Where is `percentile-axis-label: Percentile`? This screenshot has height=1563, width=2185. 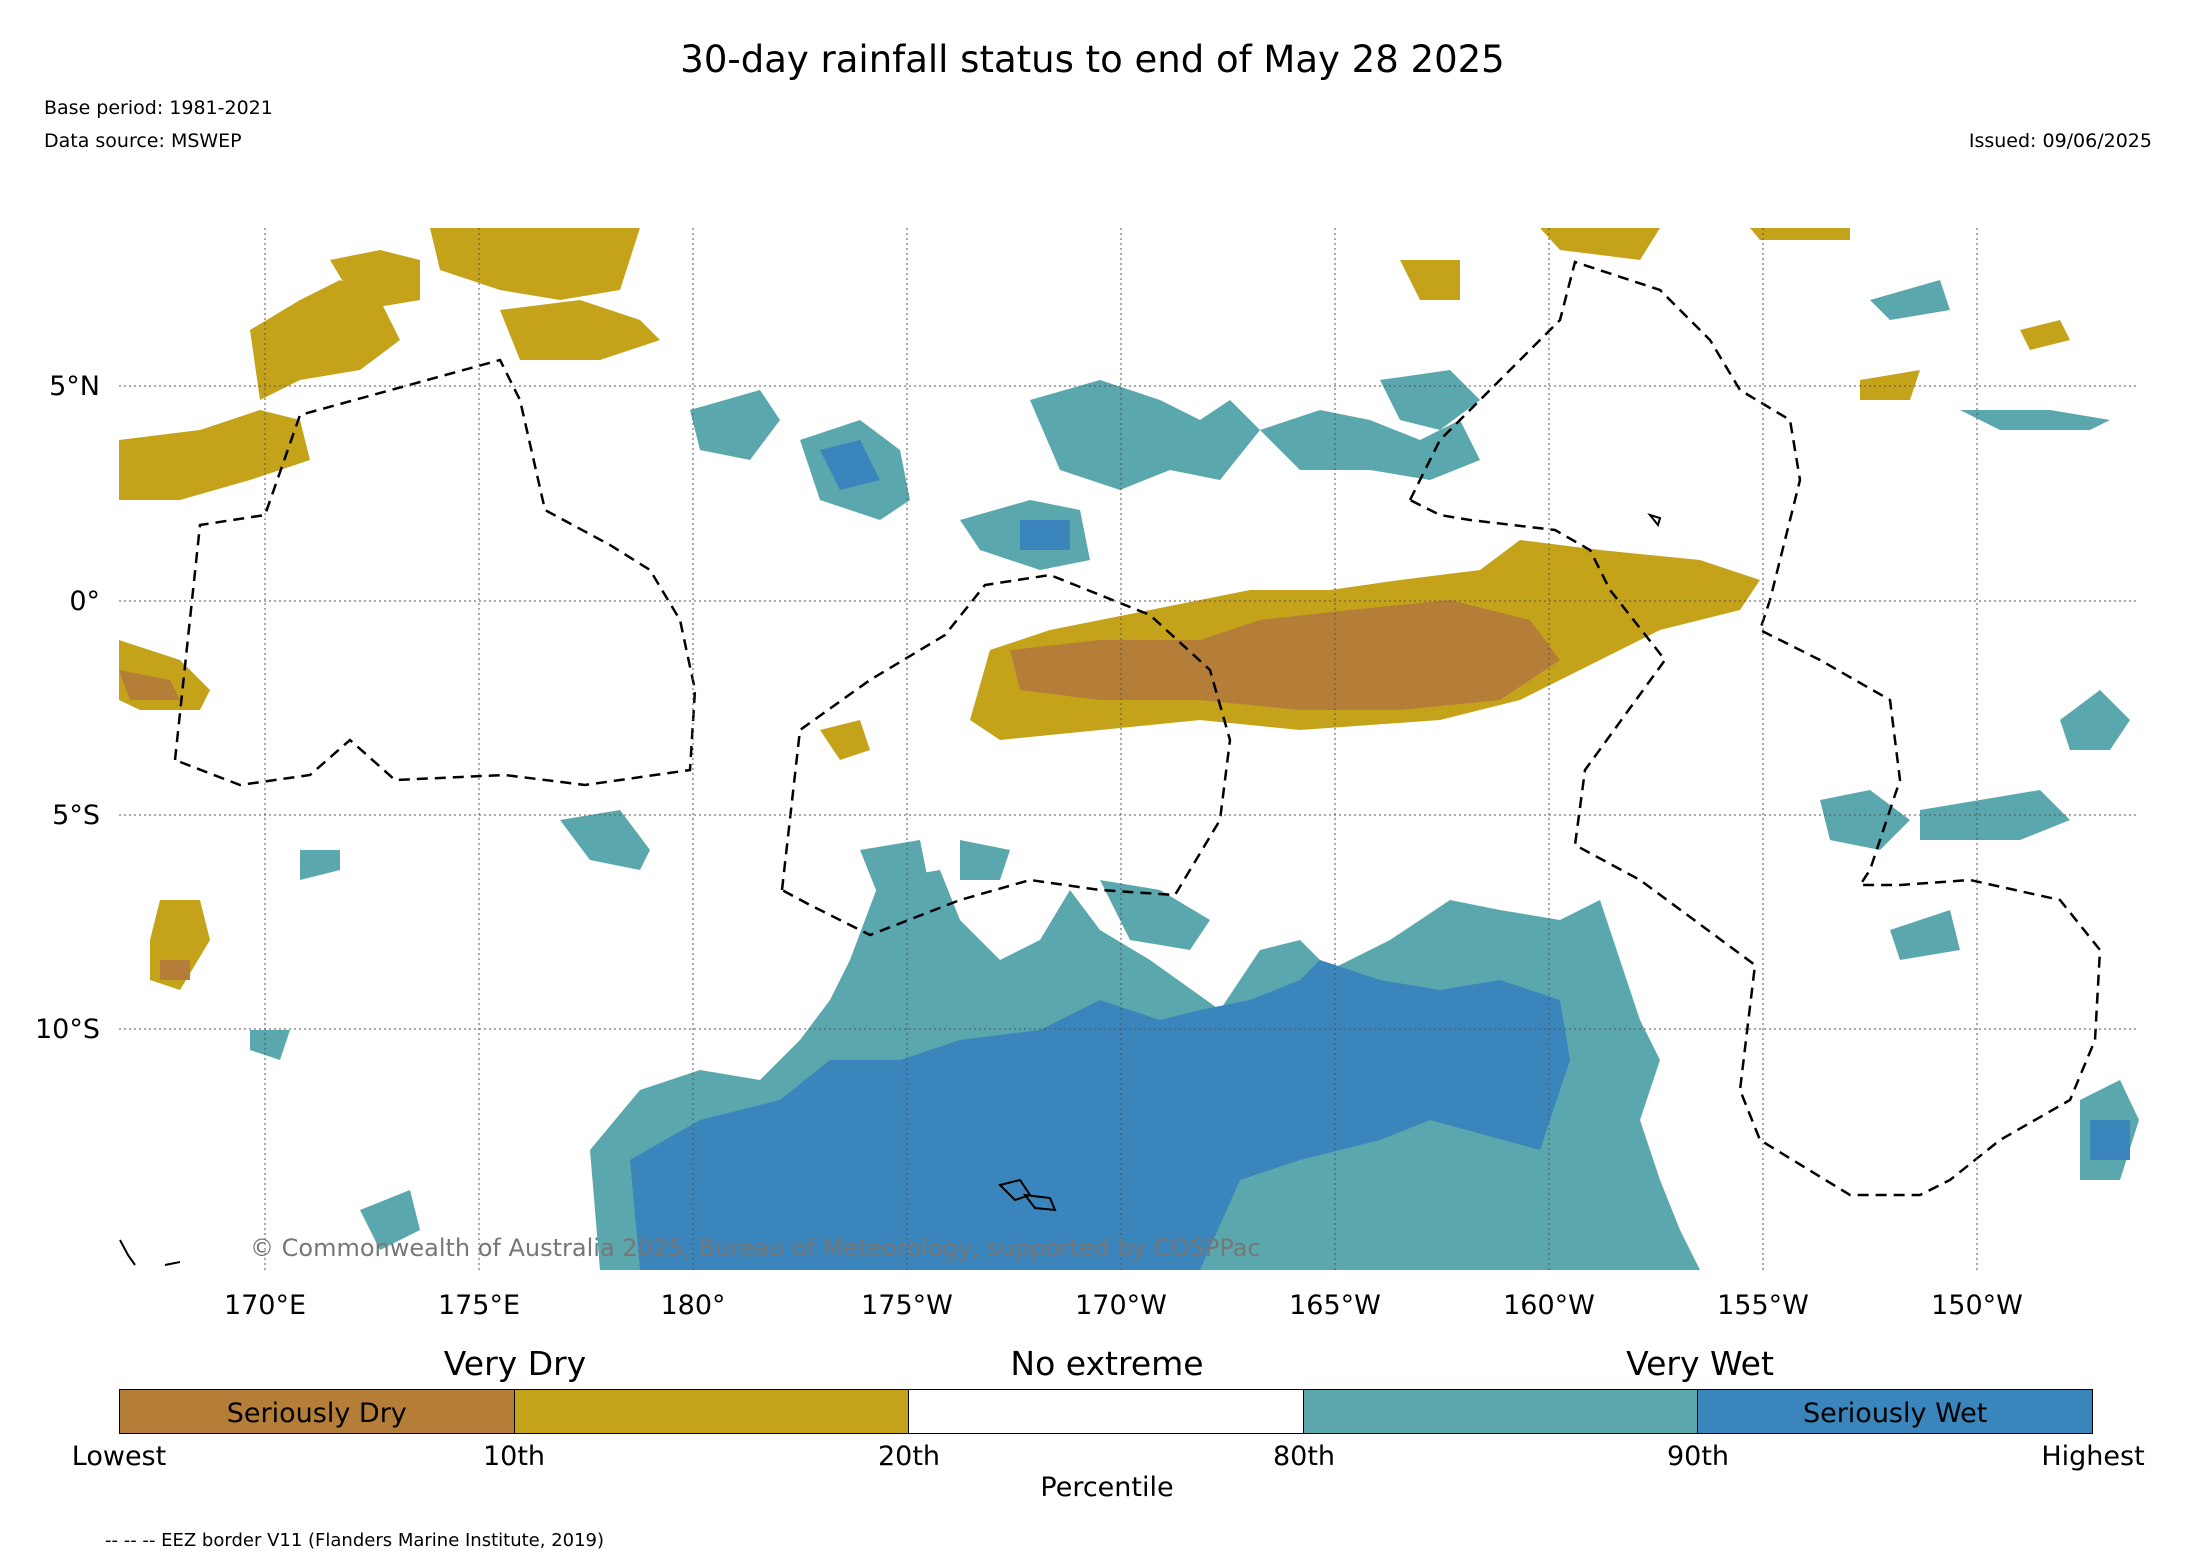 percentile-axis-label: Percentile is located at coordinates (1107, 1487).